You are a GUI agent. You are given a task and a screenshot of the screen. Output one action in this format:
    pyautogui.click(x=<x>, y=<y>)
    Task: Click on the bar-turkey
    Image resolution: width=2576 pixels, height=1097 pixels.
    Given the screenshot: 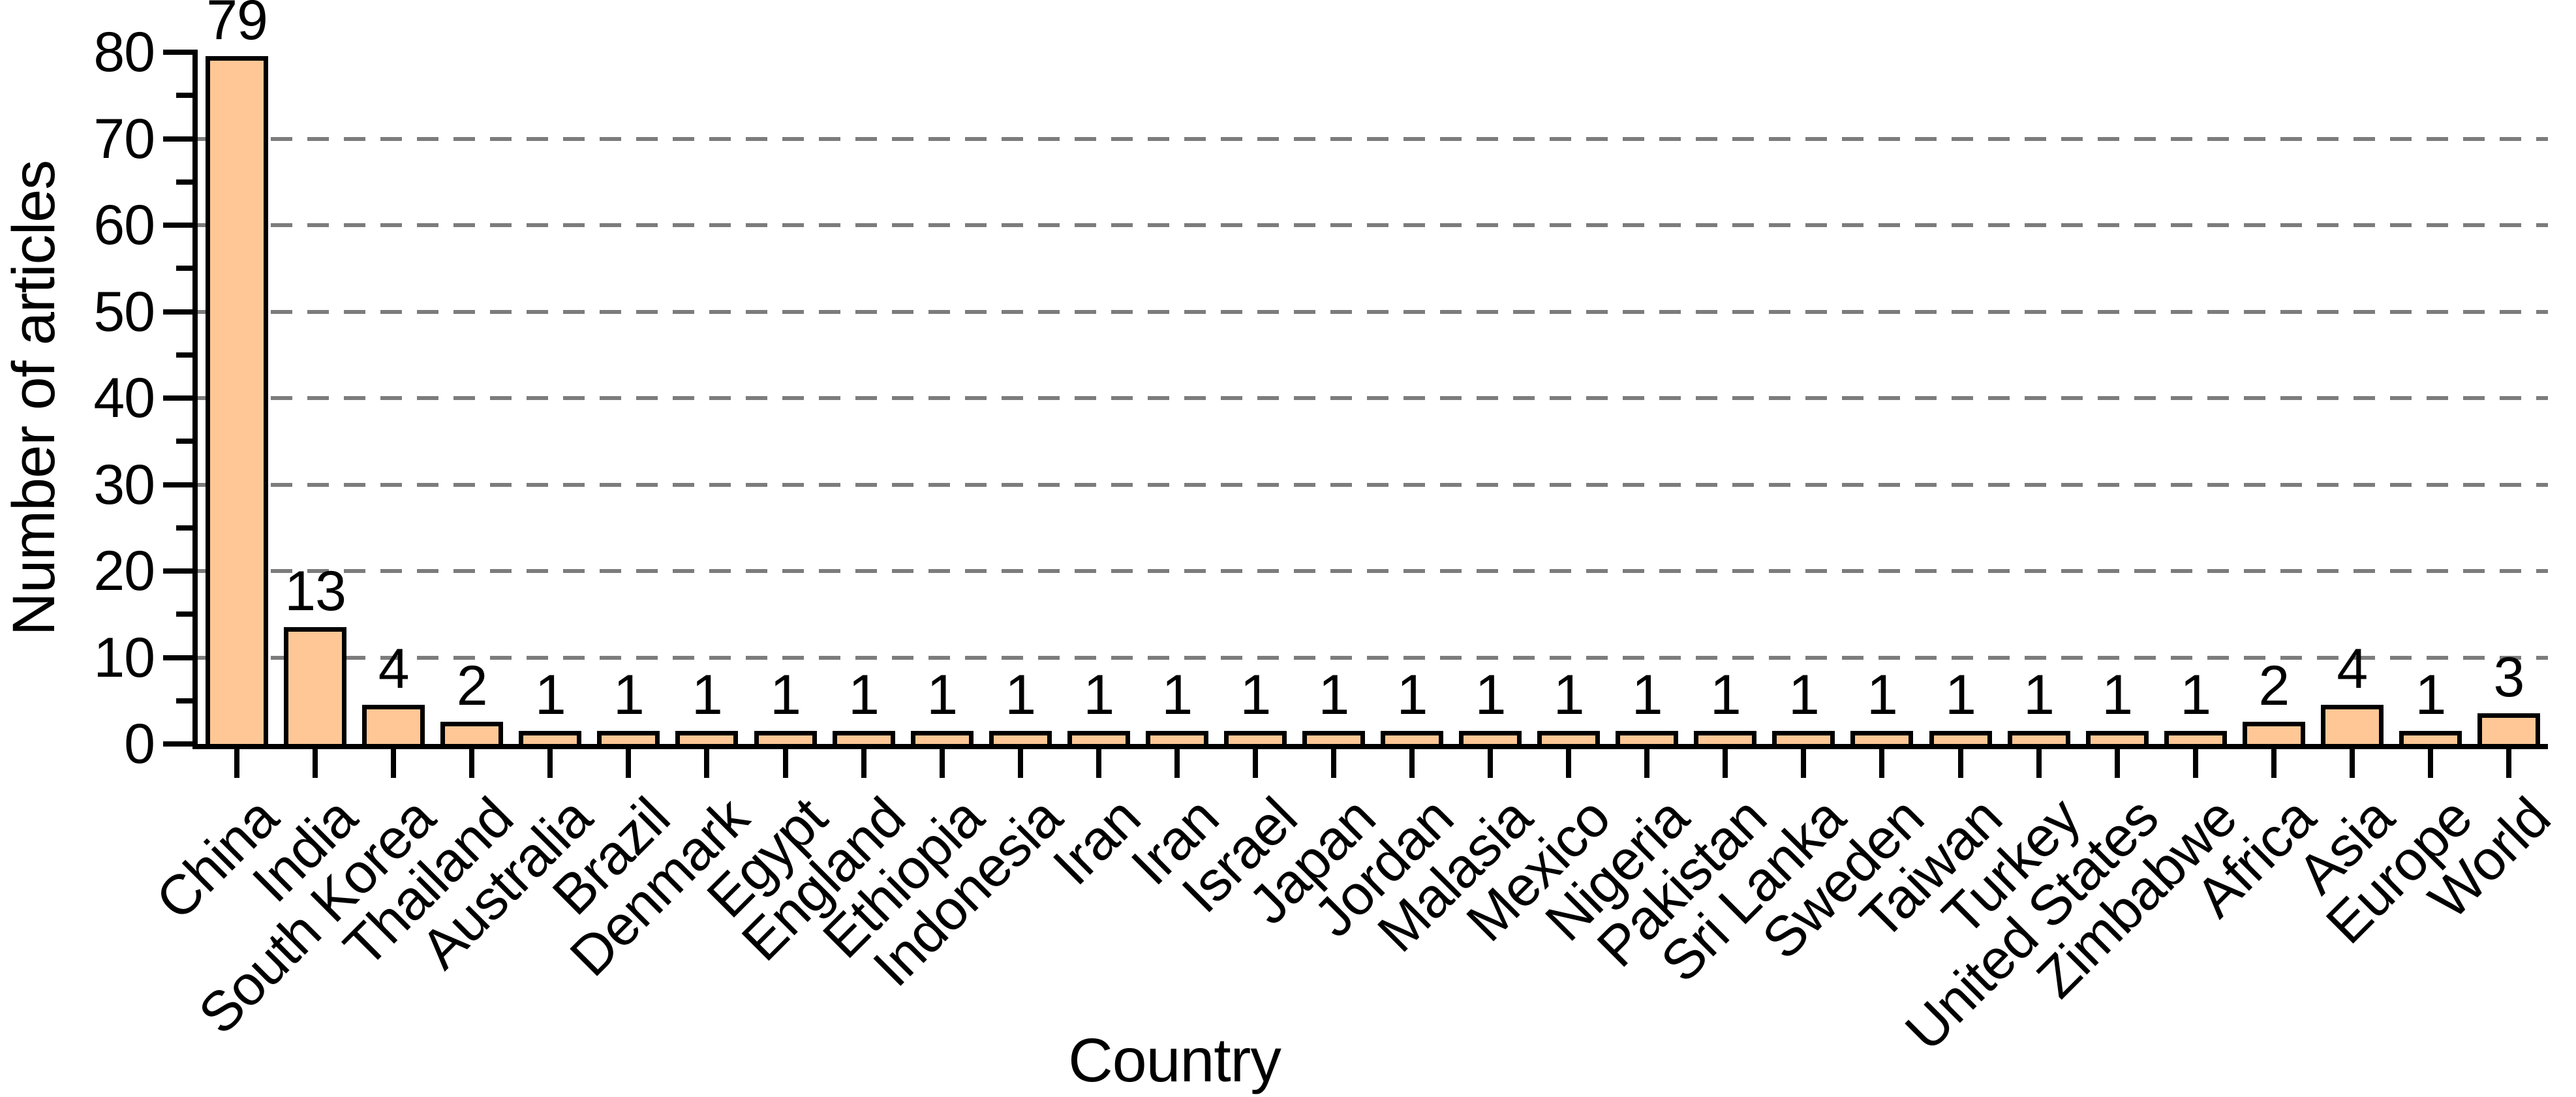 What is the action you would take?
    pyautogui.click(x=2039, y=737)
    